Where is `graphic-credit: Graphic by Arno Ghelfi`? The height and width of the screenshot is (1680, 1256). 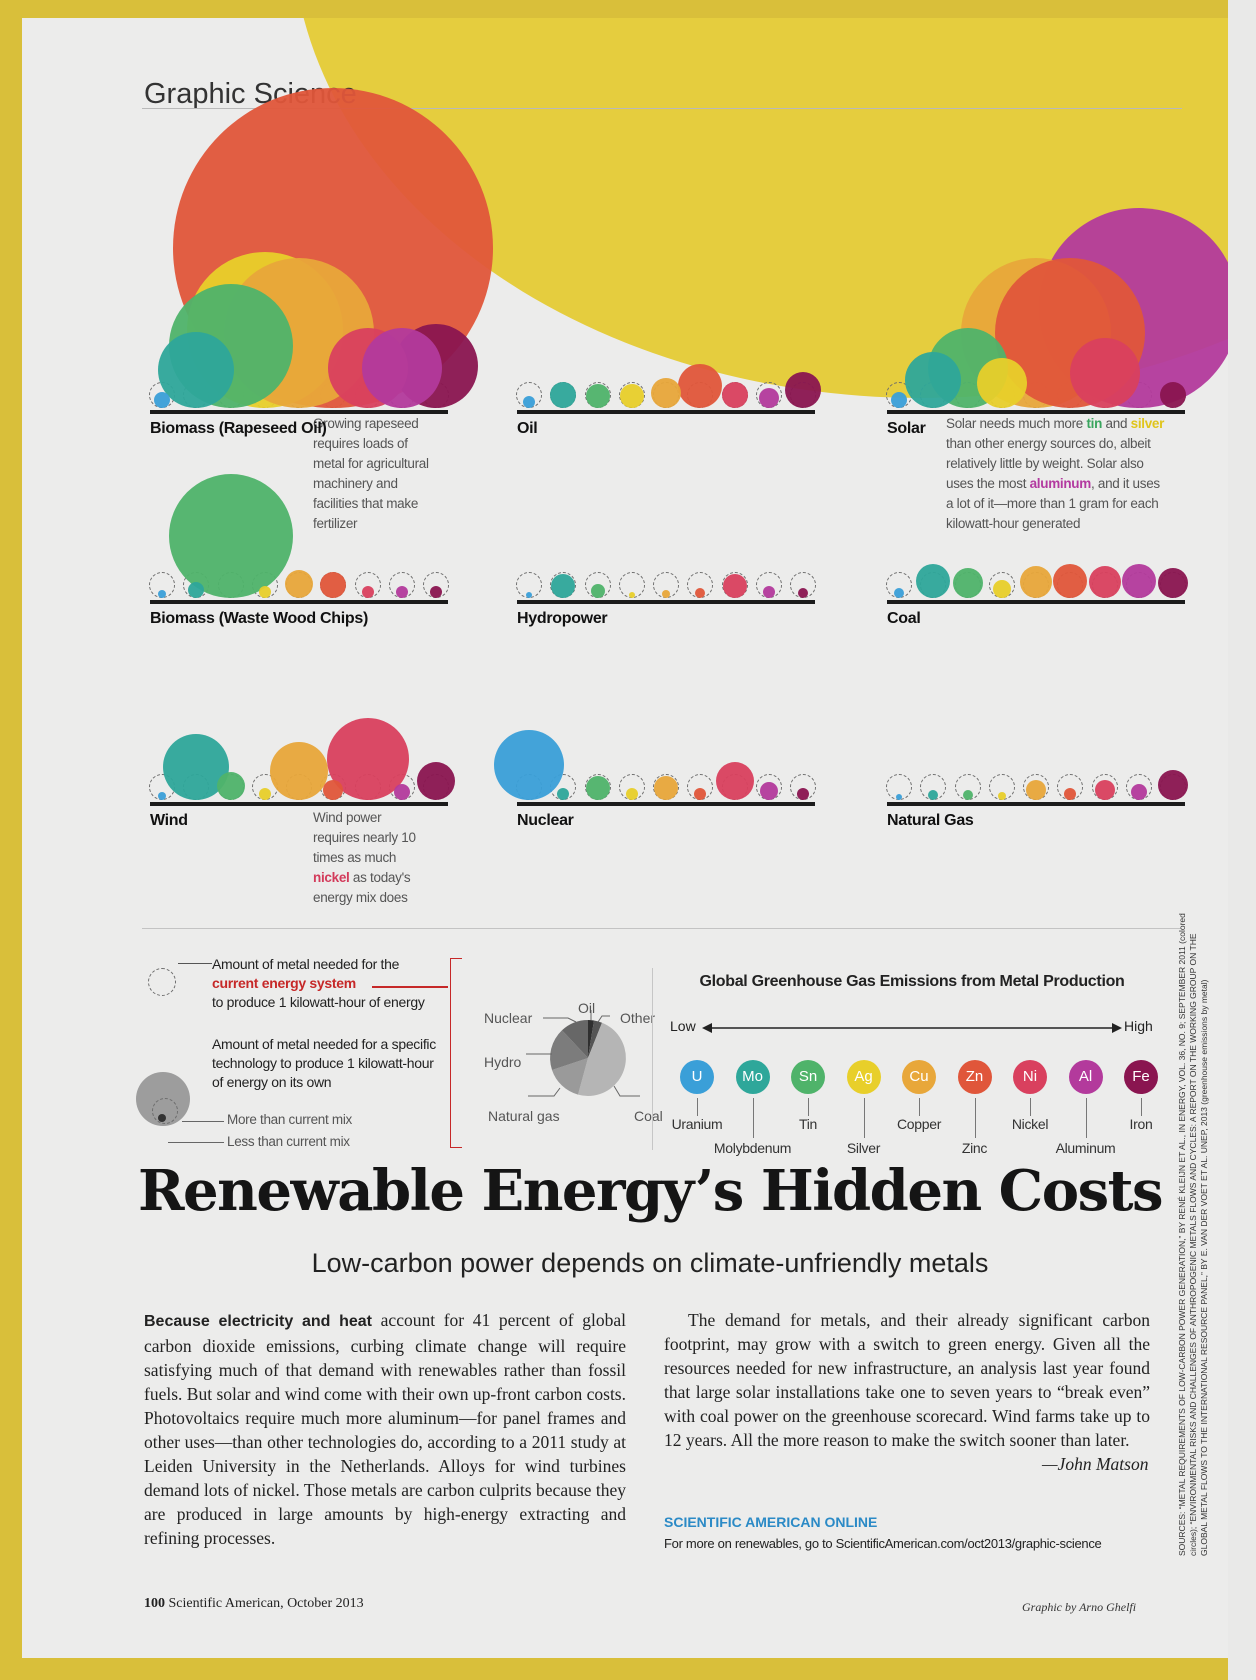 graphic-credit: Graphic by Arno Ghelfi is located at coordinates (1079, 1607).